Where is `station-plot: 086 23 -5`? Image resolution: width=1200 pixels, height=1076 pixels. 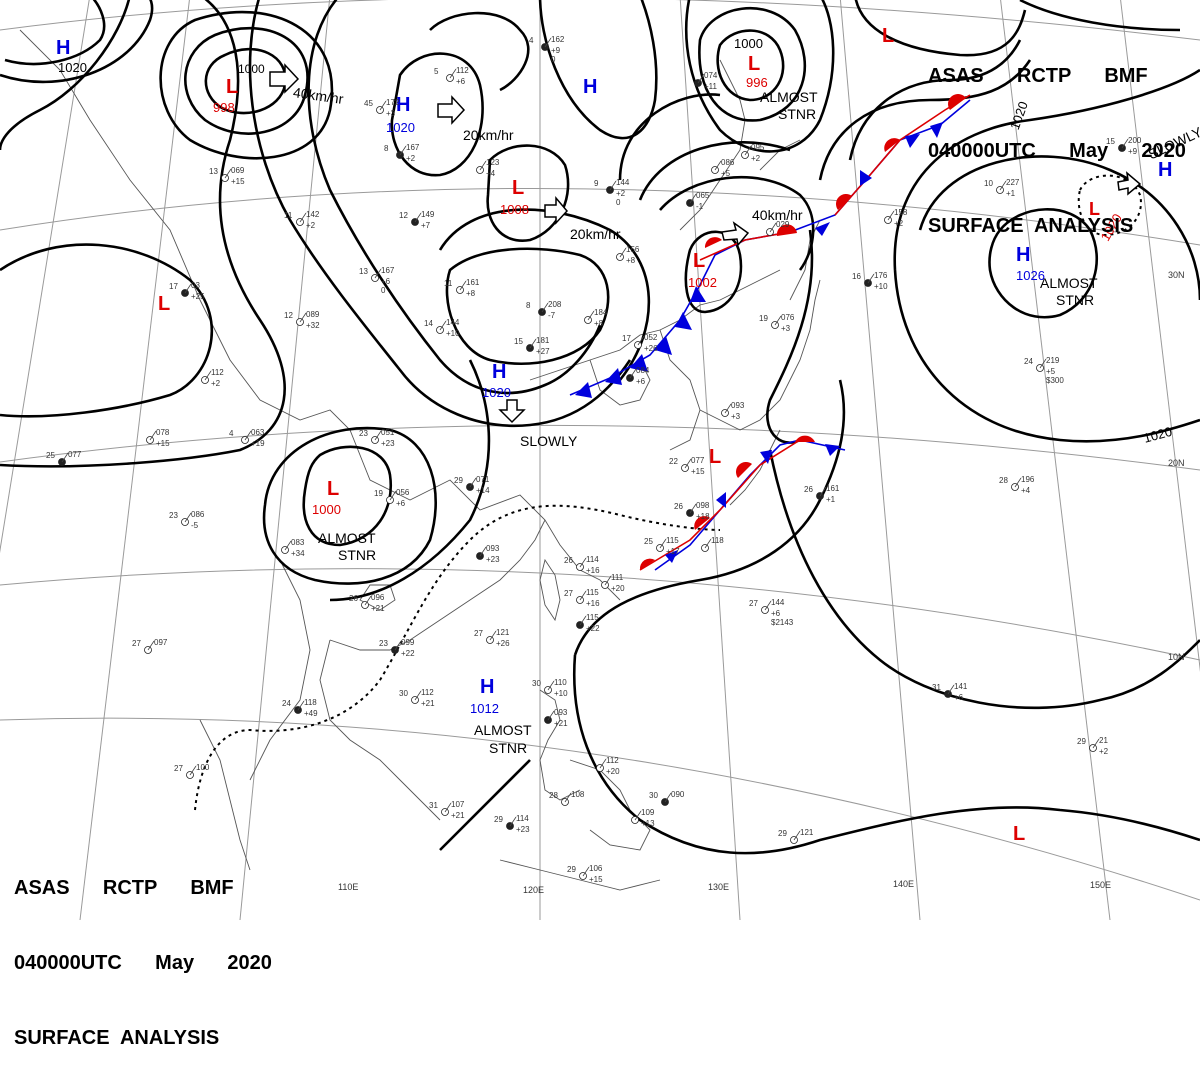
station-plot: 086 23 -5 is located at coordinates (187, 520).